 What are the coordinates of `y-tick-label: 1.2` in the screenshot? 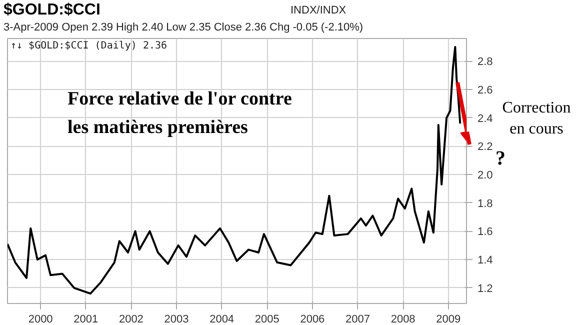 It's located at (485, 288).